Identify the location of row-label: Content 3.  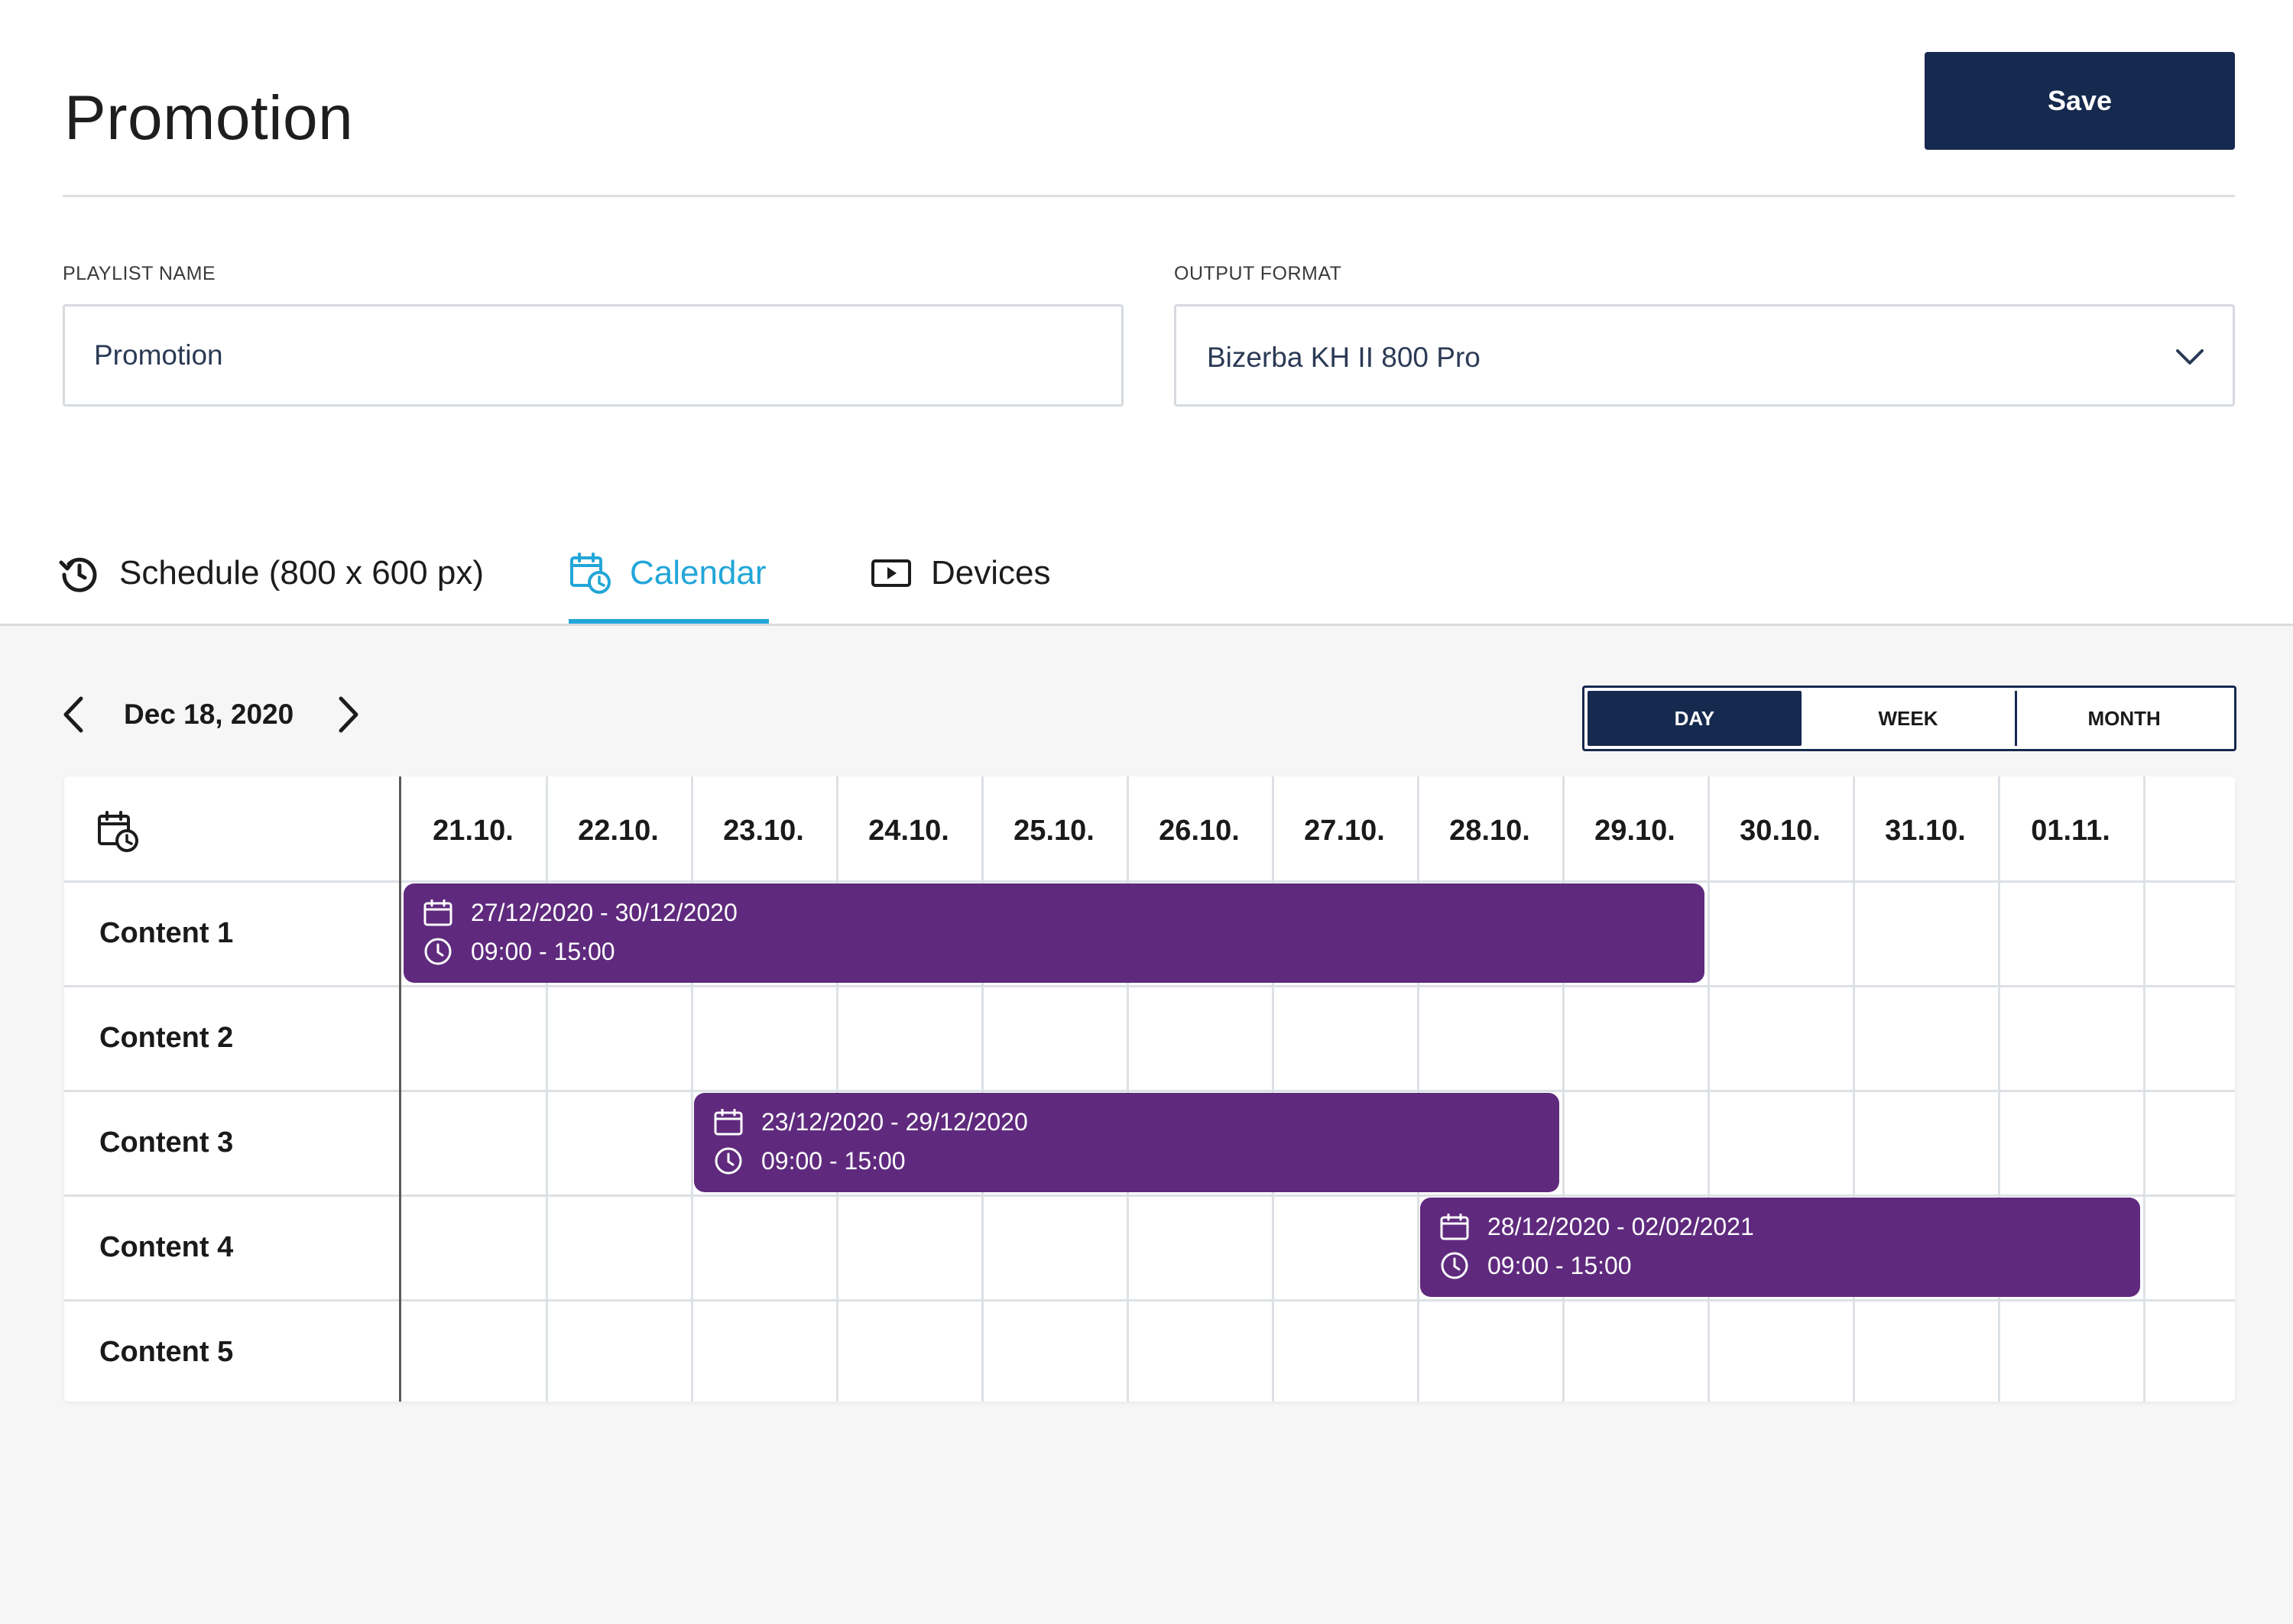
(166, 1142).